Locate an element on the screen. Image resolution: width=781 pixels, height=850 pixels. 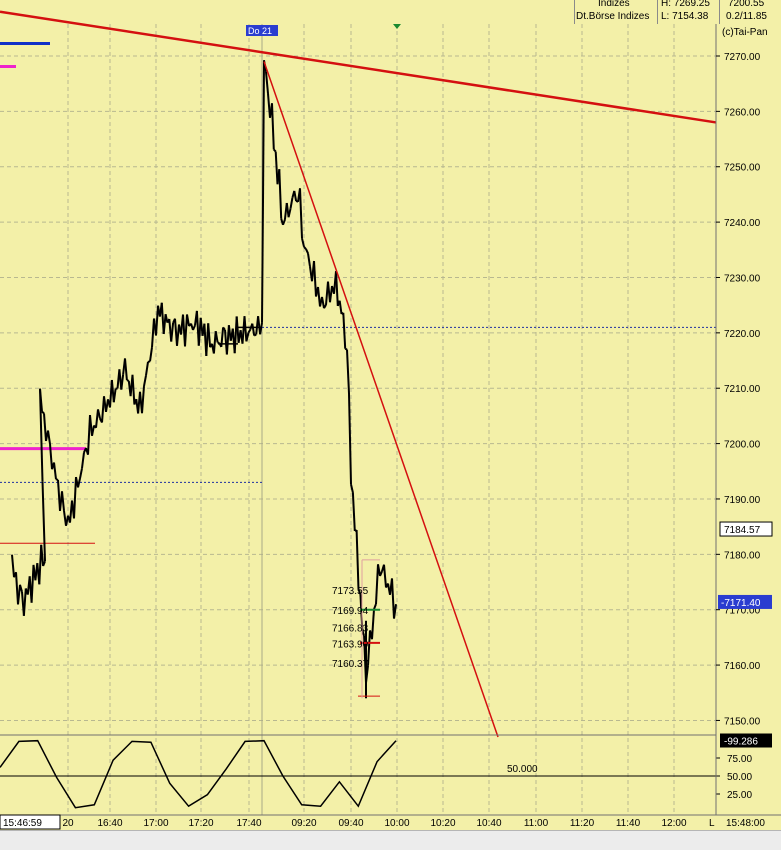
current-price-label: 7184.57 is located at coordinates (742, 530).